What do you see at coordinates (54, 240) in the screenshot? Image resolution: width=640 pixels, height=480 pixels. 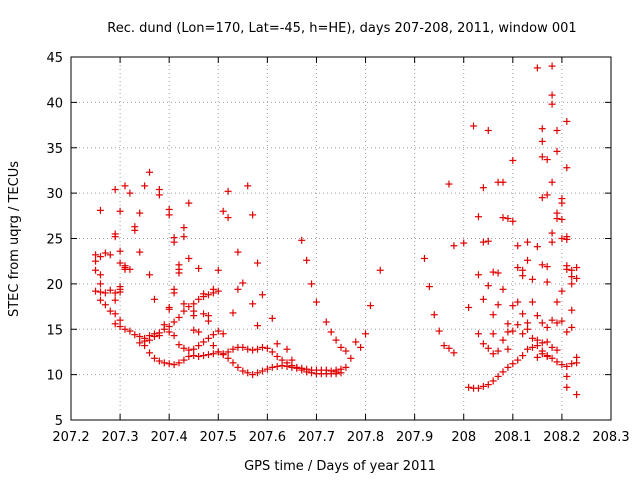 I see `y-tick-label: 25` at bounding box center [54, 240].